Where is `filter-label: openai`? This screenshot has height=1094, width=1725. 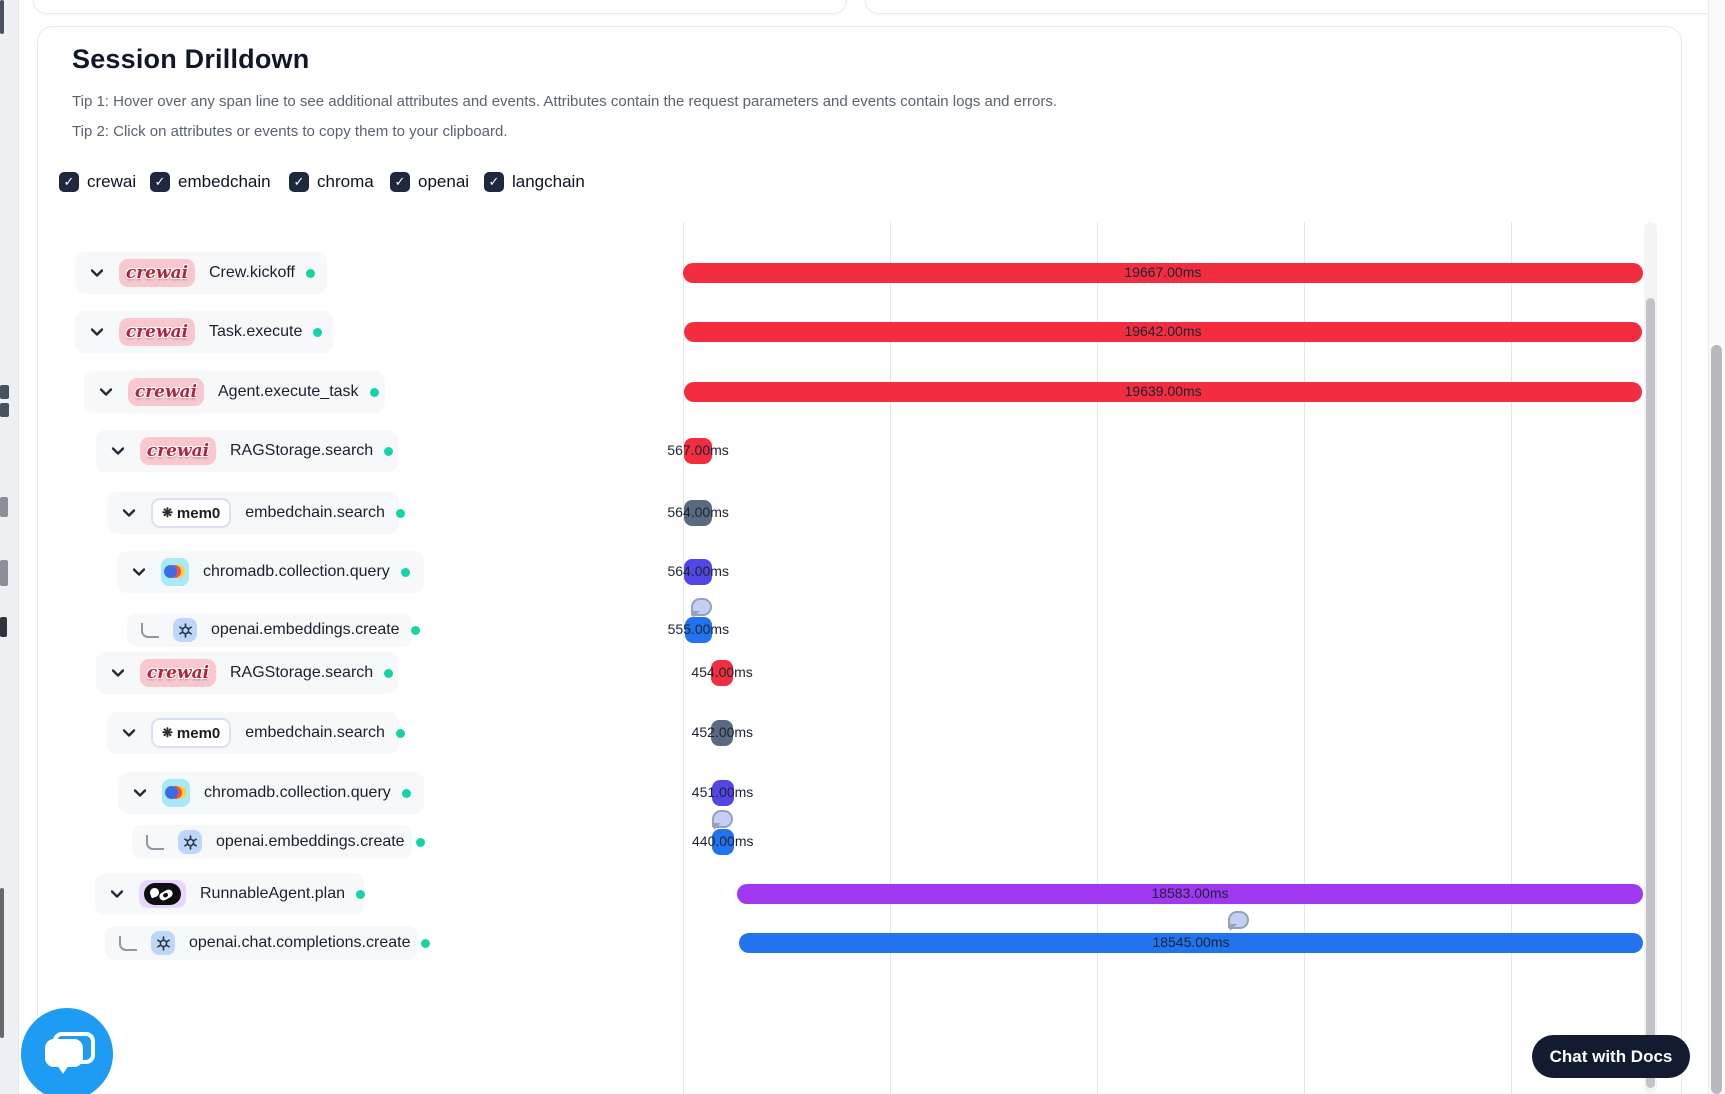 filter-label: openai is located at coordinates (444, 181).